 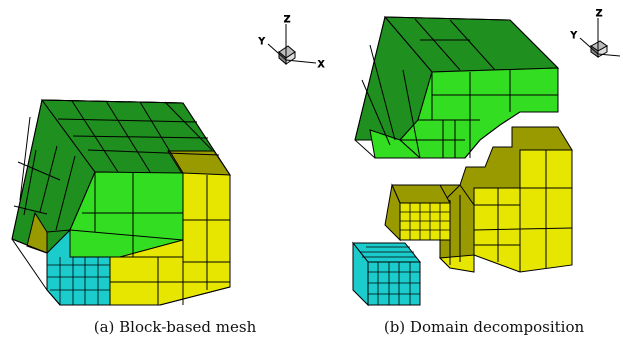 What do you see at coordinates (425, 221) in the screenshot?
I see `panel-b-small-front` at bounding box center [425, 221].